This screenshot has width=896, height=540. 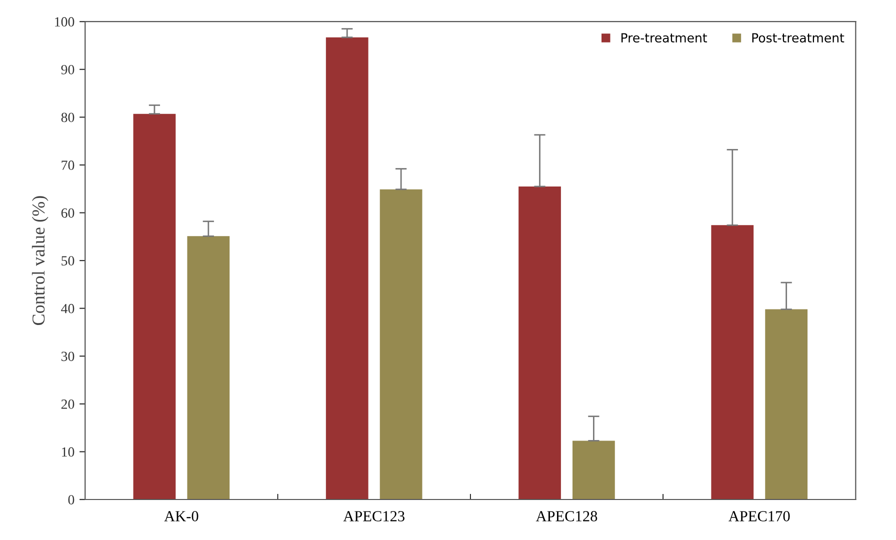 What do you see at coordinates (567, 516) in the screenshot?
I see `x-tick-label: APEC128` at bounding box center [567, 516].